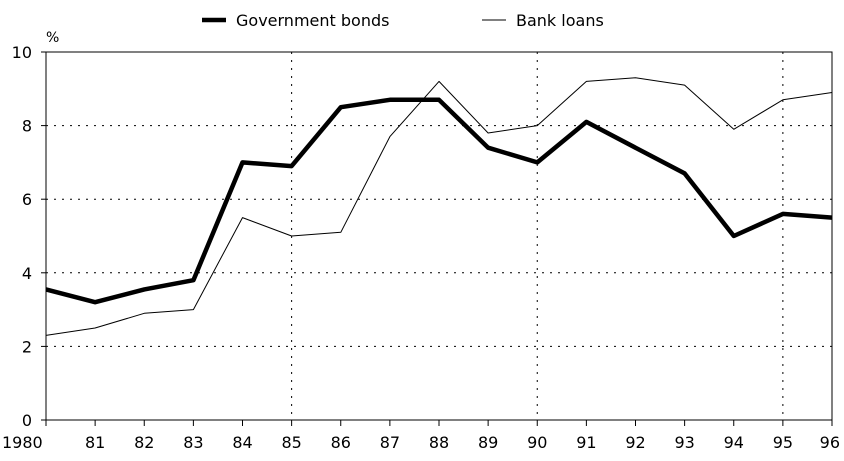  What do you see at coordinates (312, 20) in the screenshot?
I see `legend-label-government-bonds: Government bonds` at bounding box center [312, 20].